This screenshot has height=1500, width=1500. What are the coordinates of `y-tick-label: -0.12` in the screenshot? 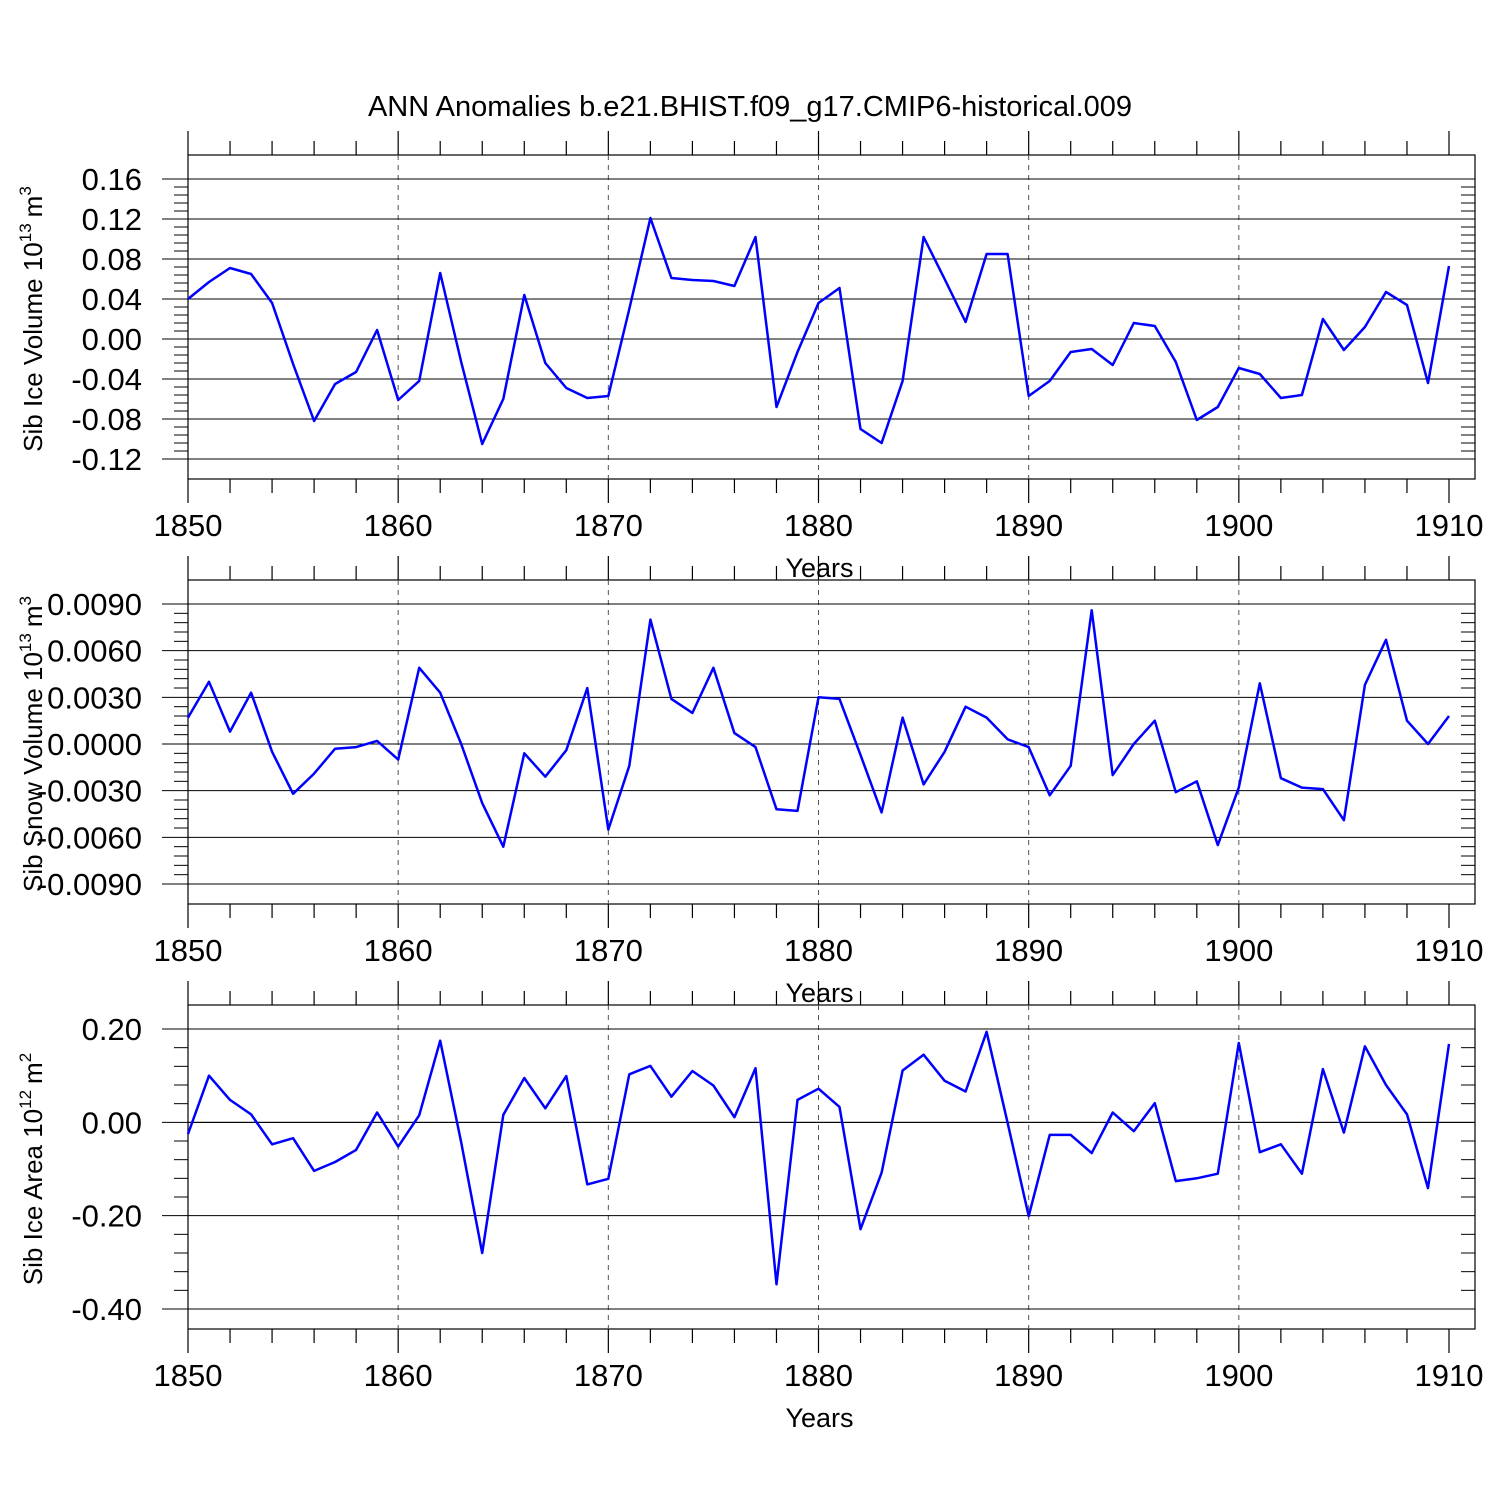 It's located at (106, 459).